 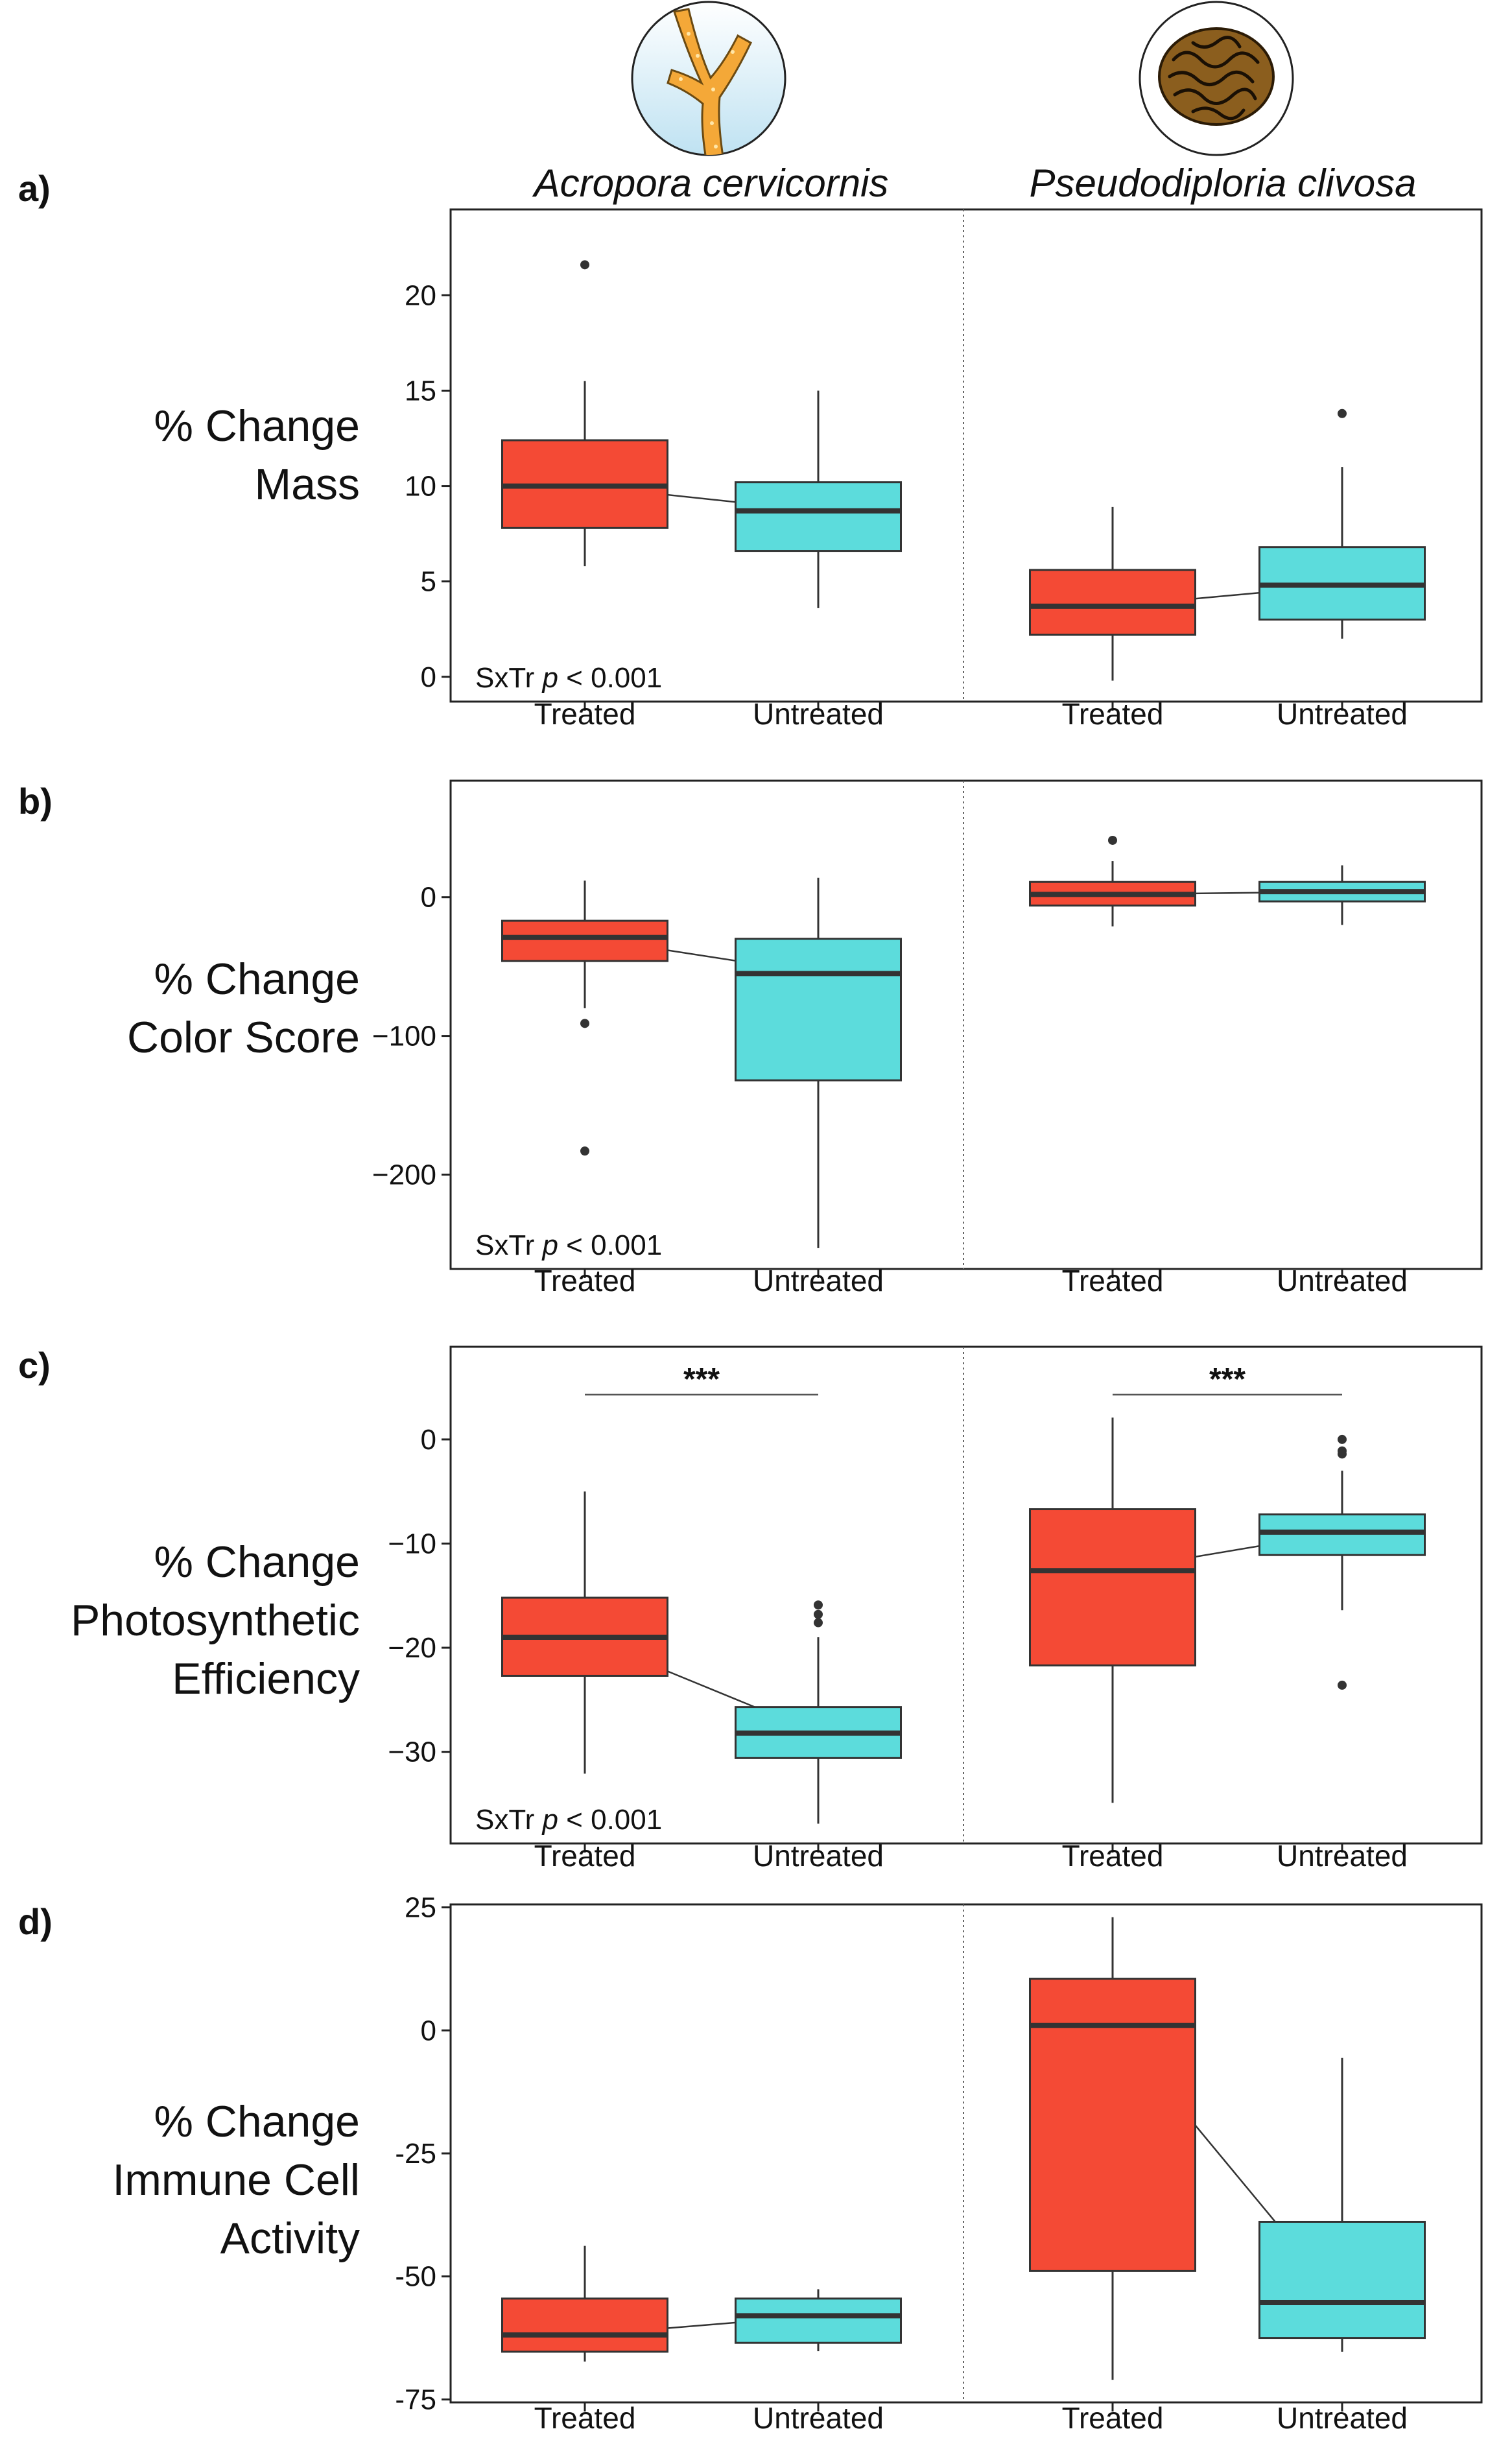 What do you see at coordinates (215, 1620) in the screenshot?
I see `y-axis-label-line: Photosynthetic` at bounding box center [215, 1620].